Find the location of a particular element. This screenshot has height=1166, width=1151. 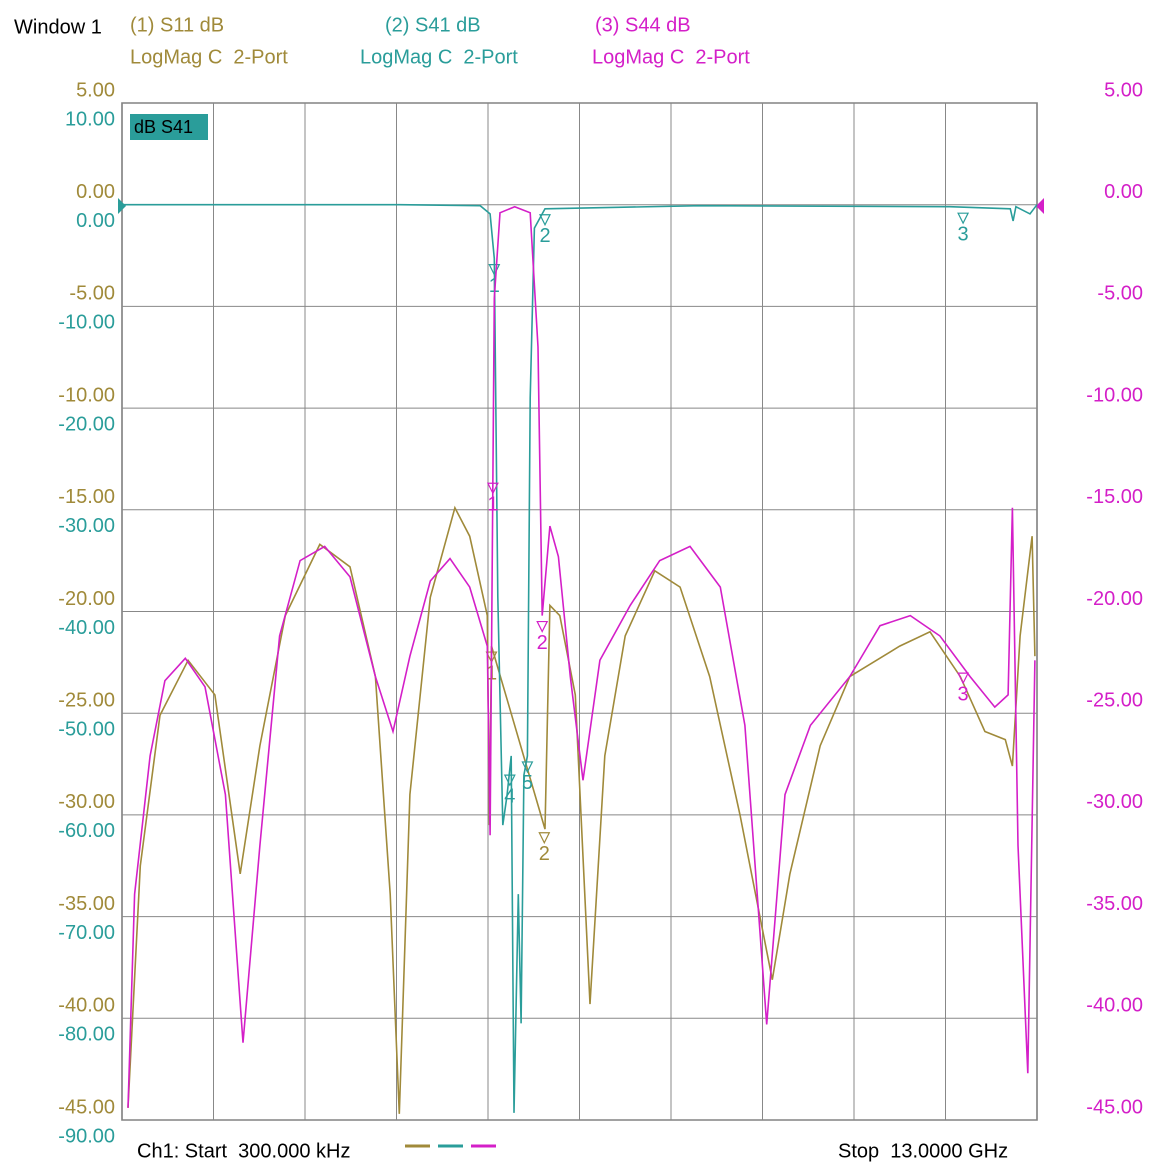

stop-label: Stop 13.0000 GHz is located at coordinates (923, 1151).